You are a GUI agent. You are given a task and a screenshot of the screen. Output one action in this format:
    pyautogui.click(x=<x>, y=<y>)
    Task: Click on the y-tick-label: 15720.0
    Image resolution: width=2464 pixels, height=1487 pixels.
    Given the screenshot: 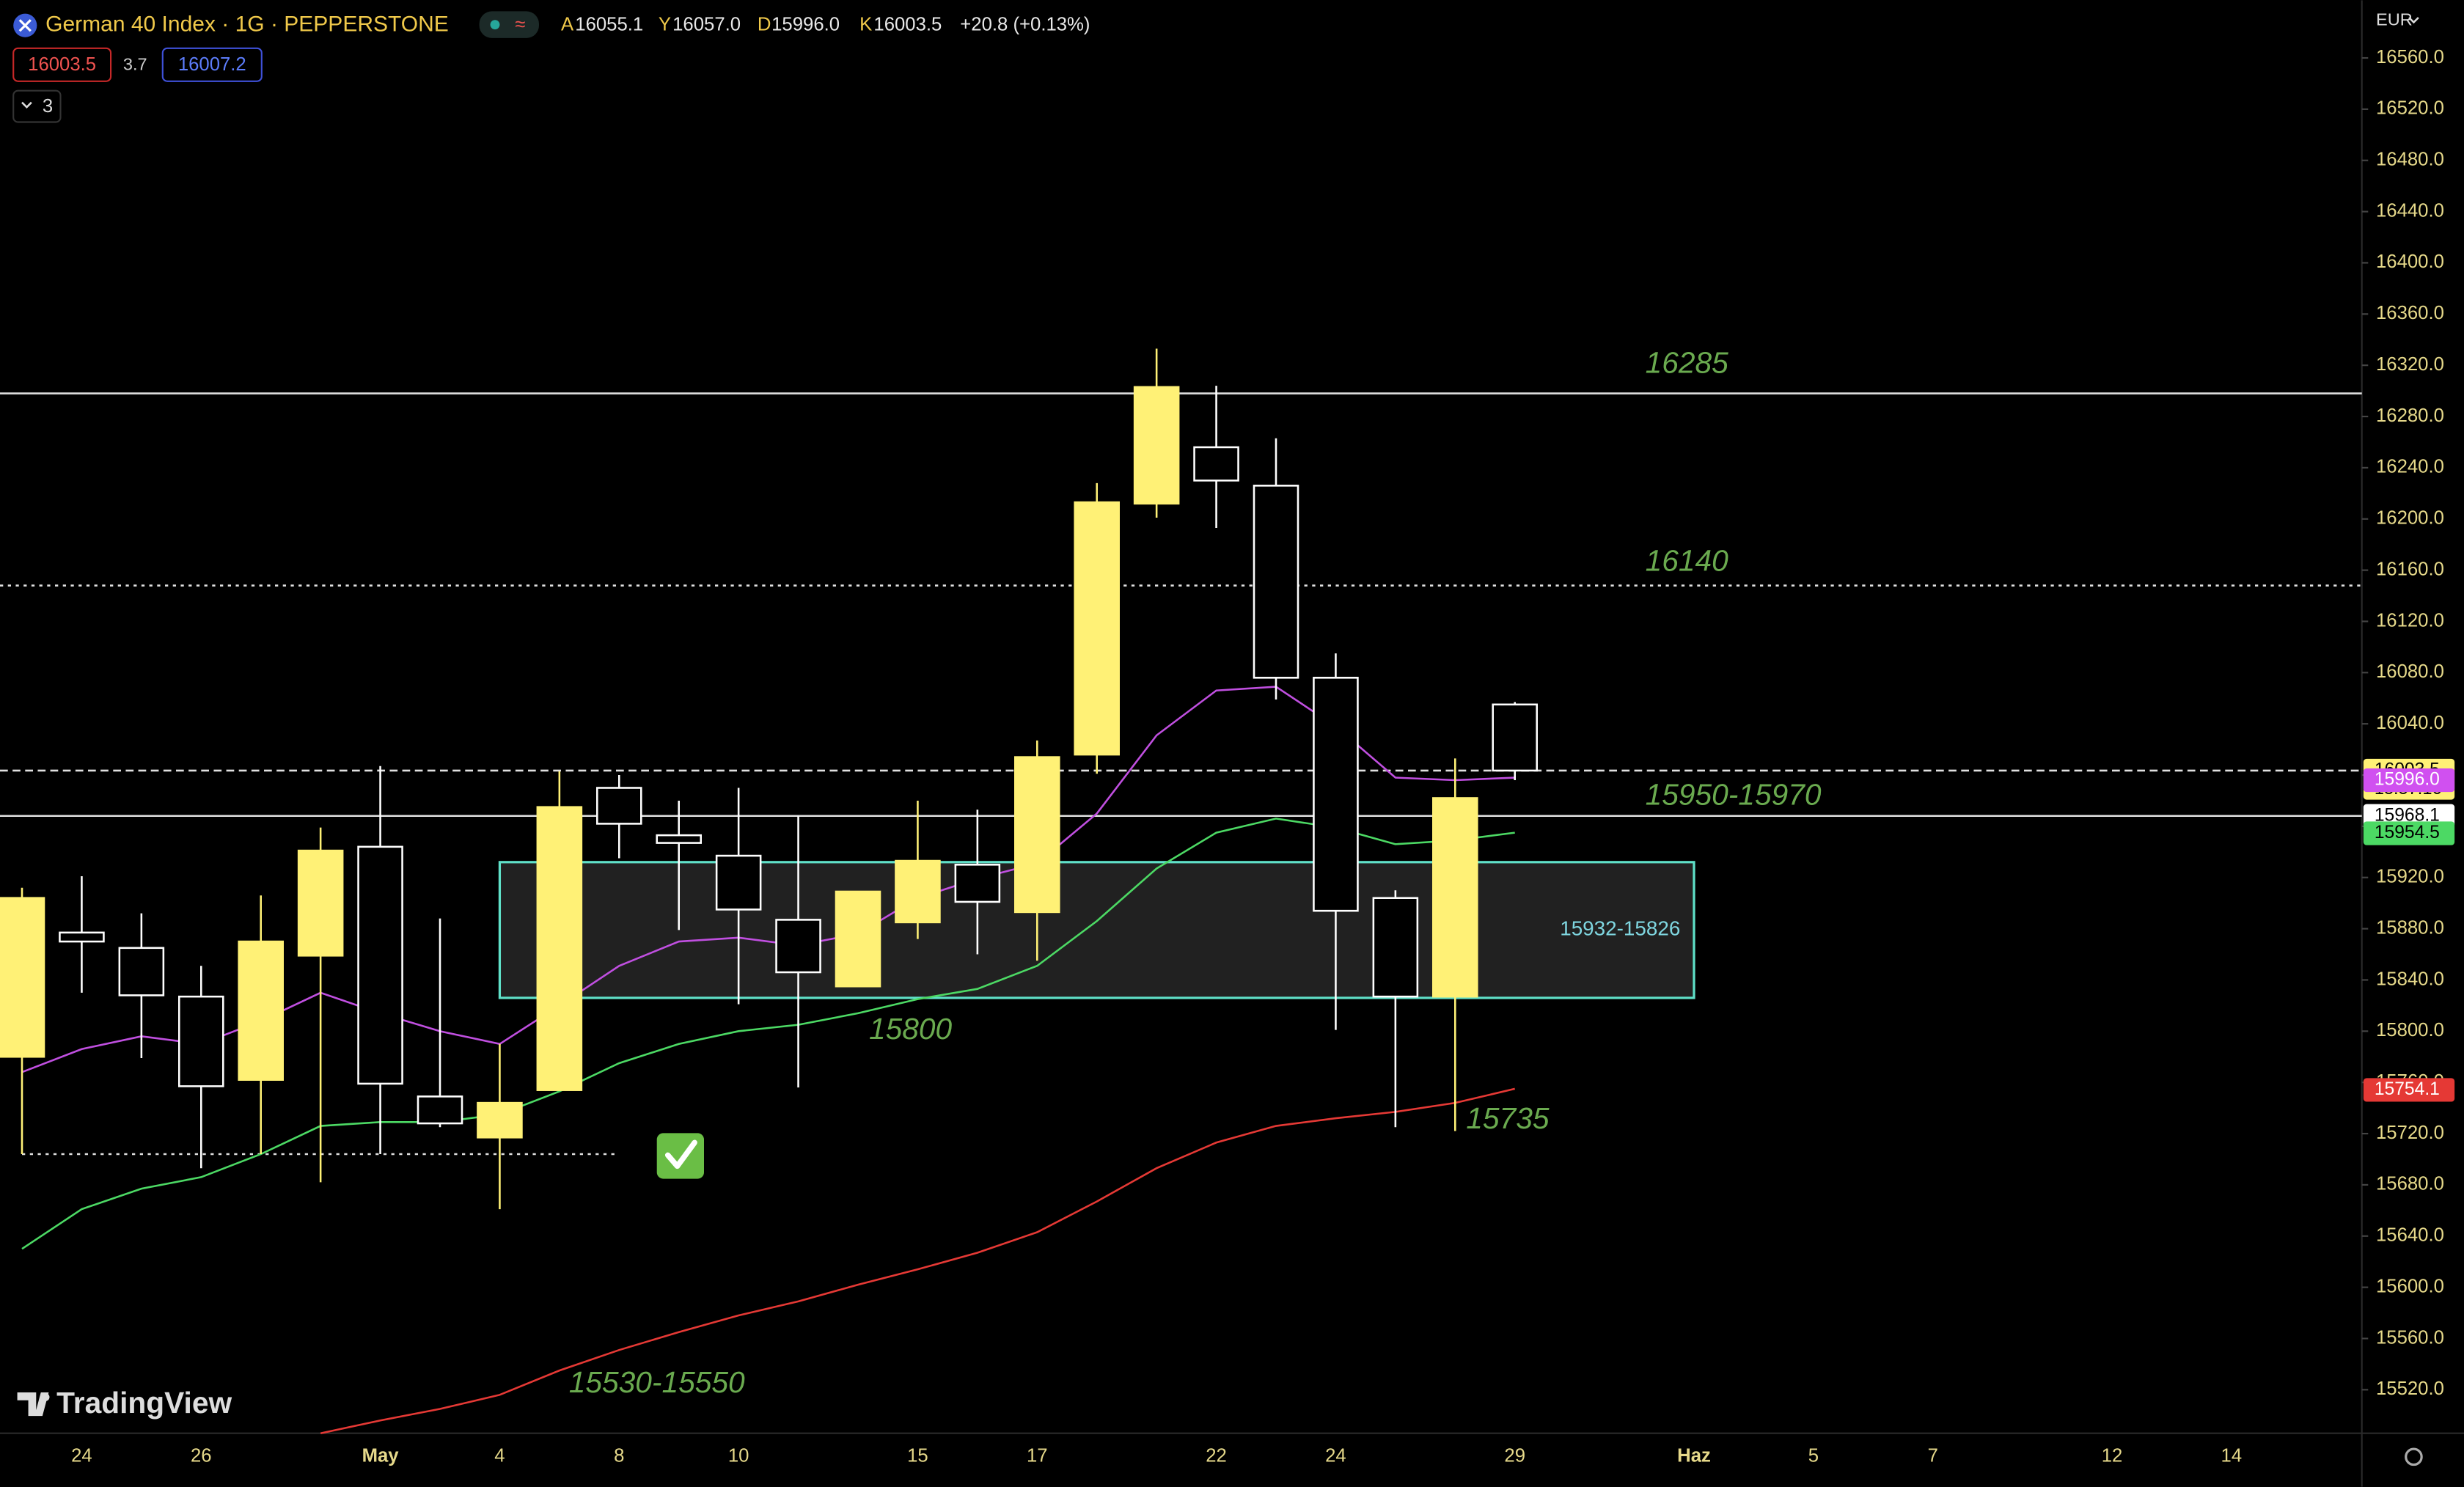 What is the action you would take?
    pyautogui.click(x=2410, y=1133)
    